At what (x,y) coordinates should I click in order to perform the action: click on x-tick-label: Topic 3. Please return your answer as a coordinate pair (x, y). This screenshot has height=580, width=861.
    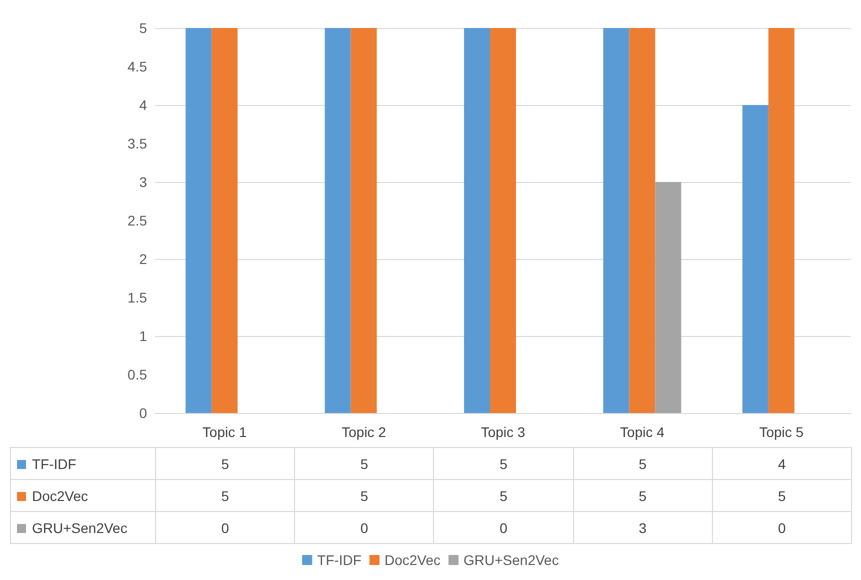
    Looking at the image, I should click on (503, 432).